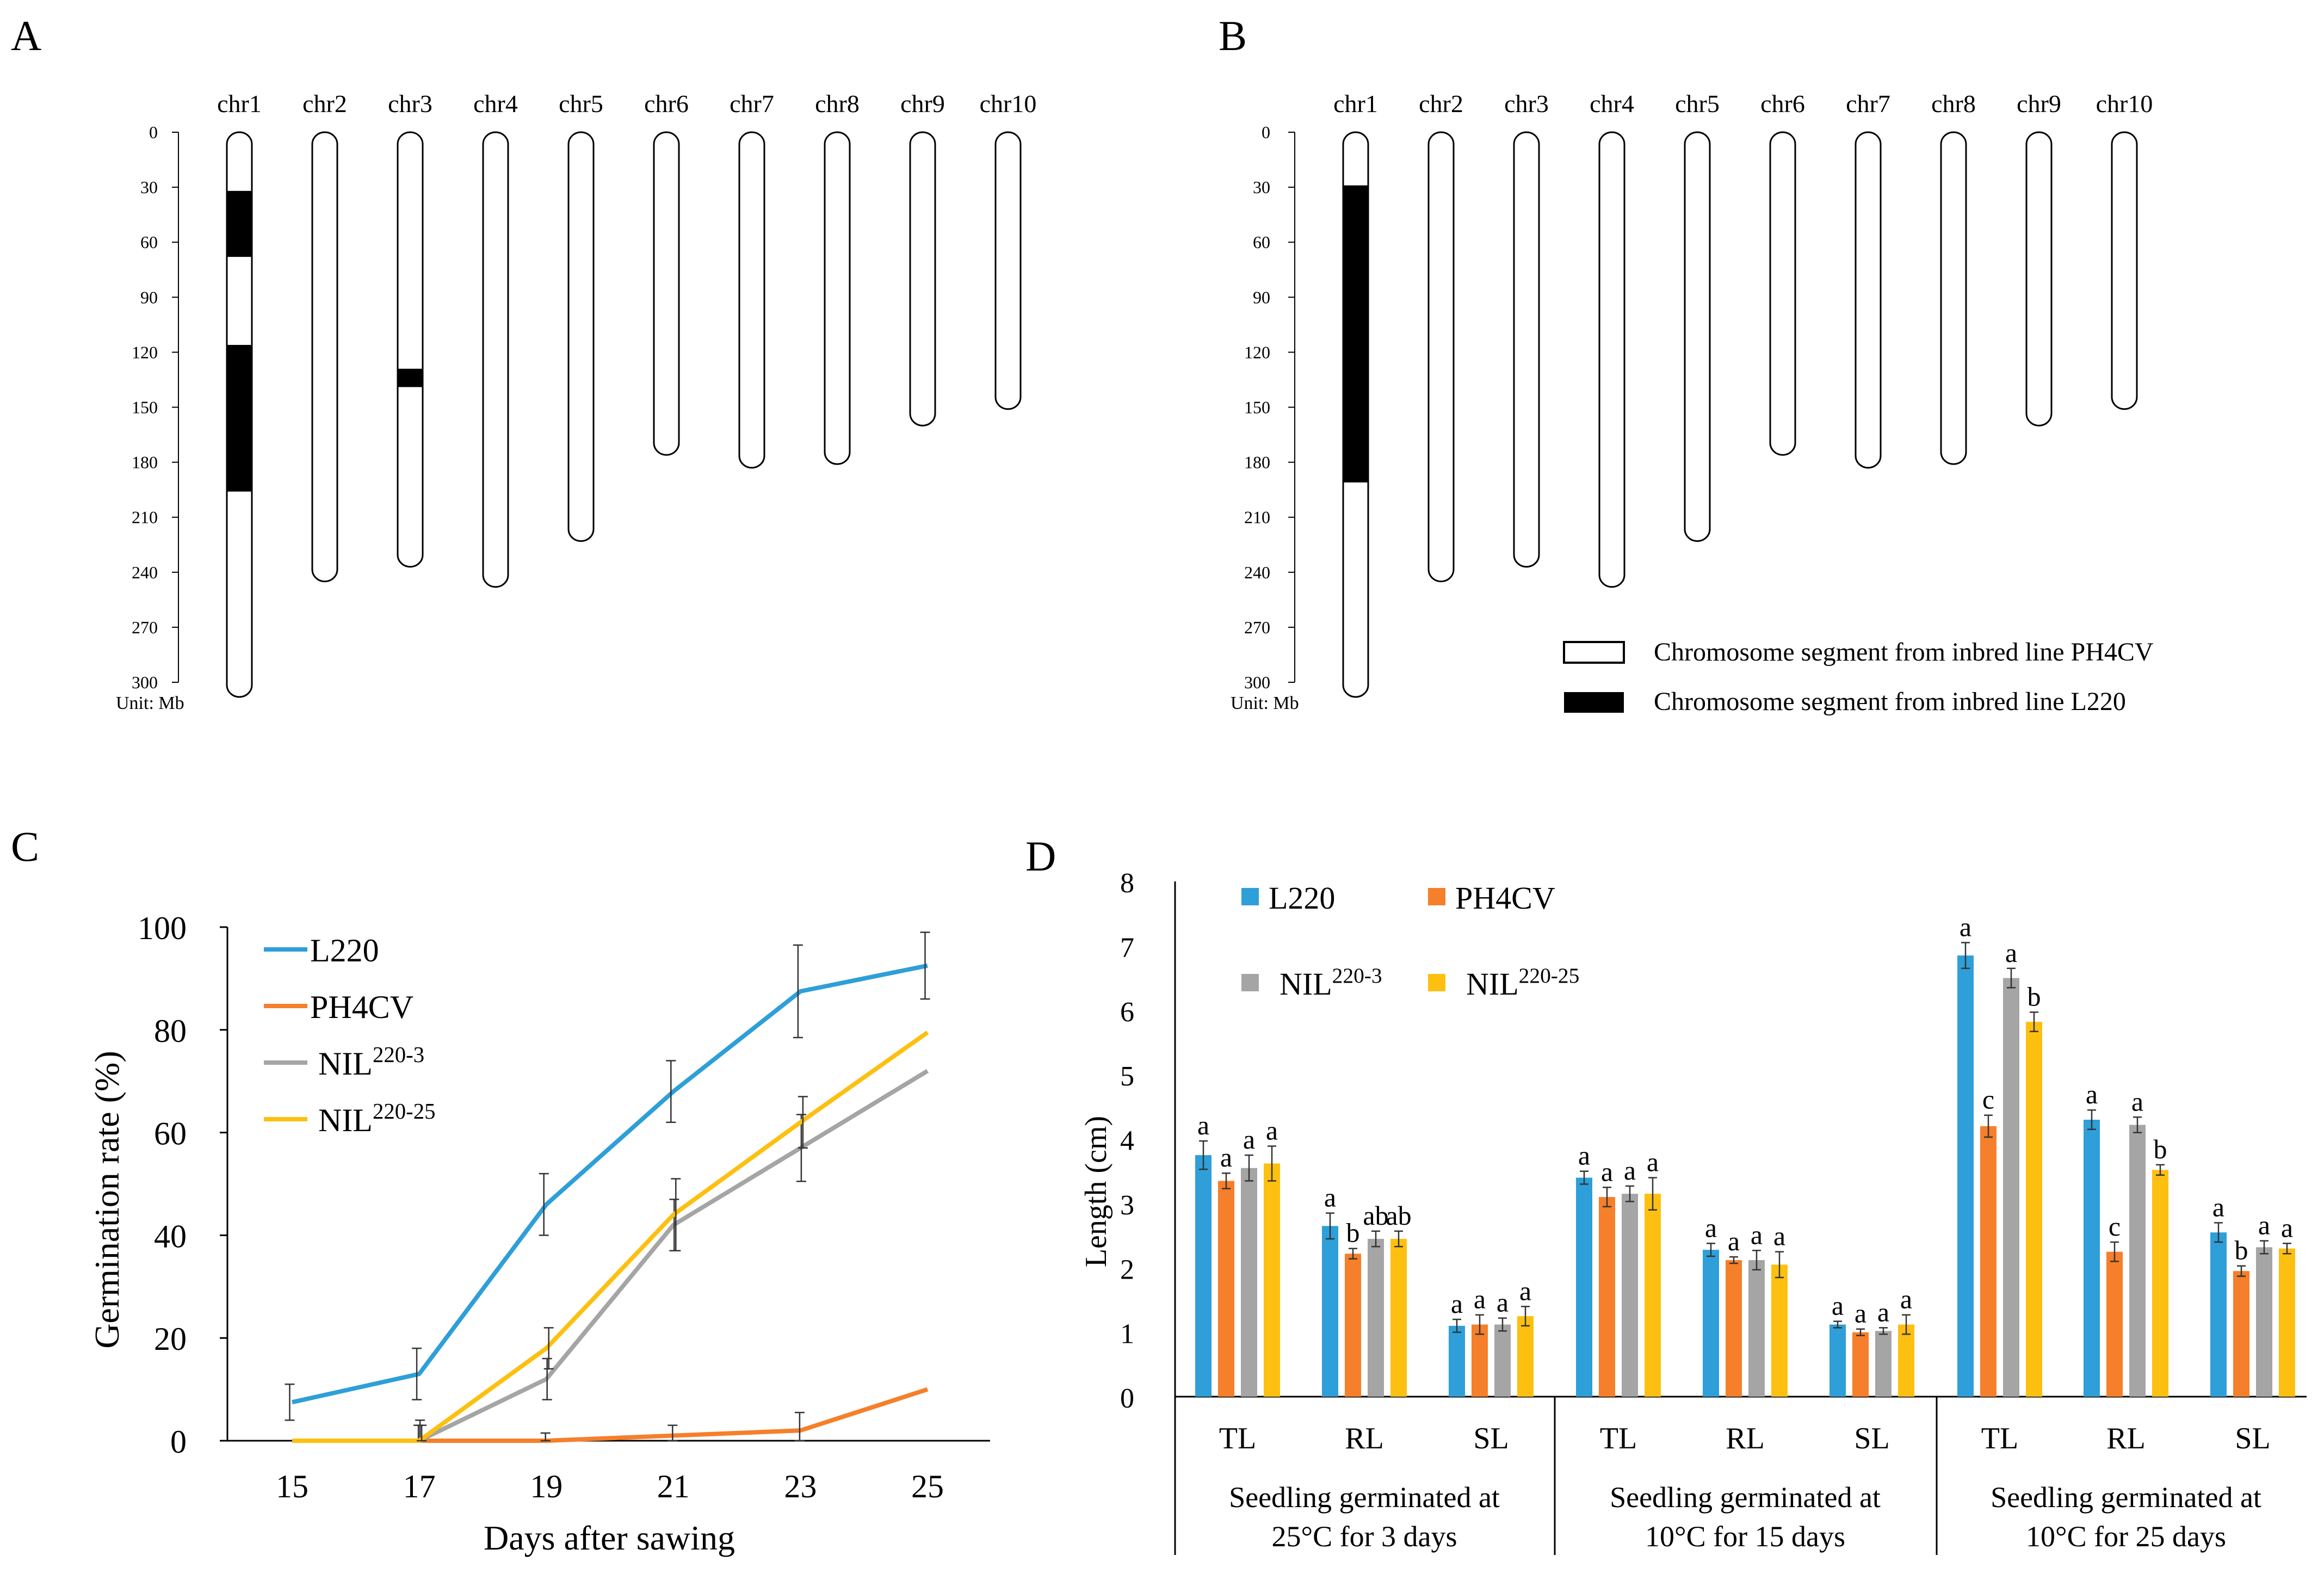 The width and height of the screenshot is (2324, 1586). What do you see at coordinates (171, 1339) in the screenshot?
I see `y-tick-label: 20` at bounding box center [171, 1339].